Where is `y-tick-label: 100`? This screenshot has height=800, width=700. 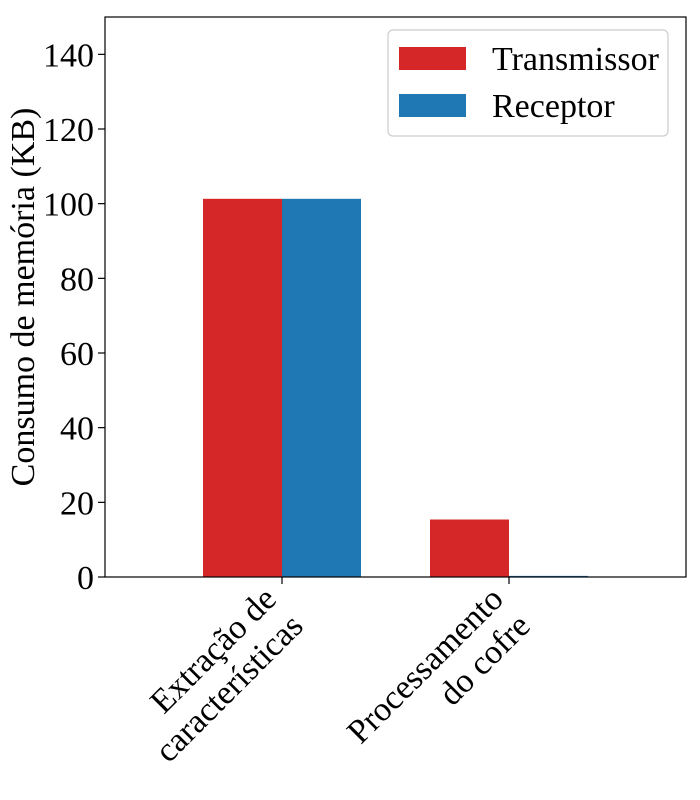 y-tick-label: 100 is located at coordinates (68, 205).